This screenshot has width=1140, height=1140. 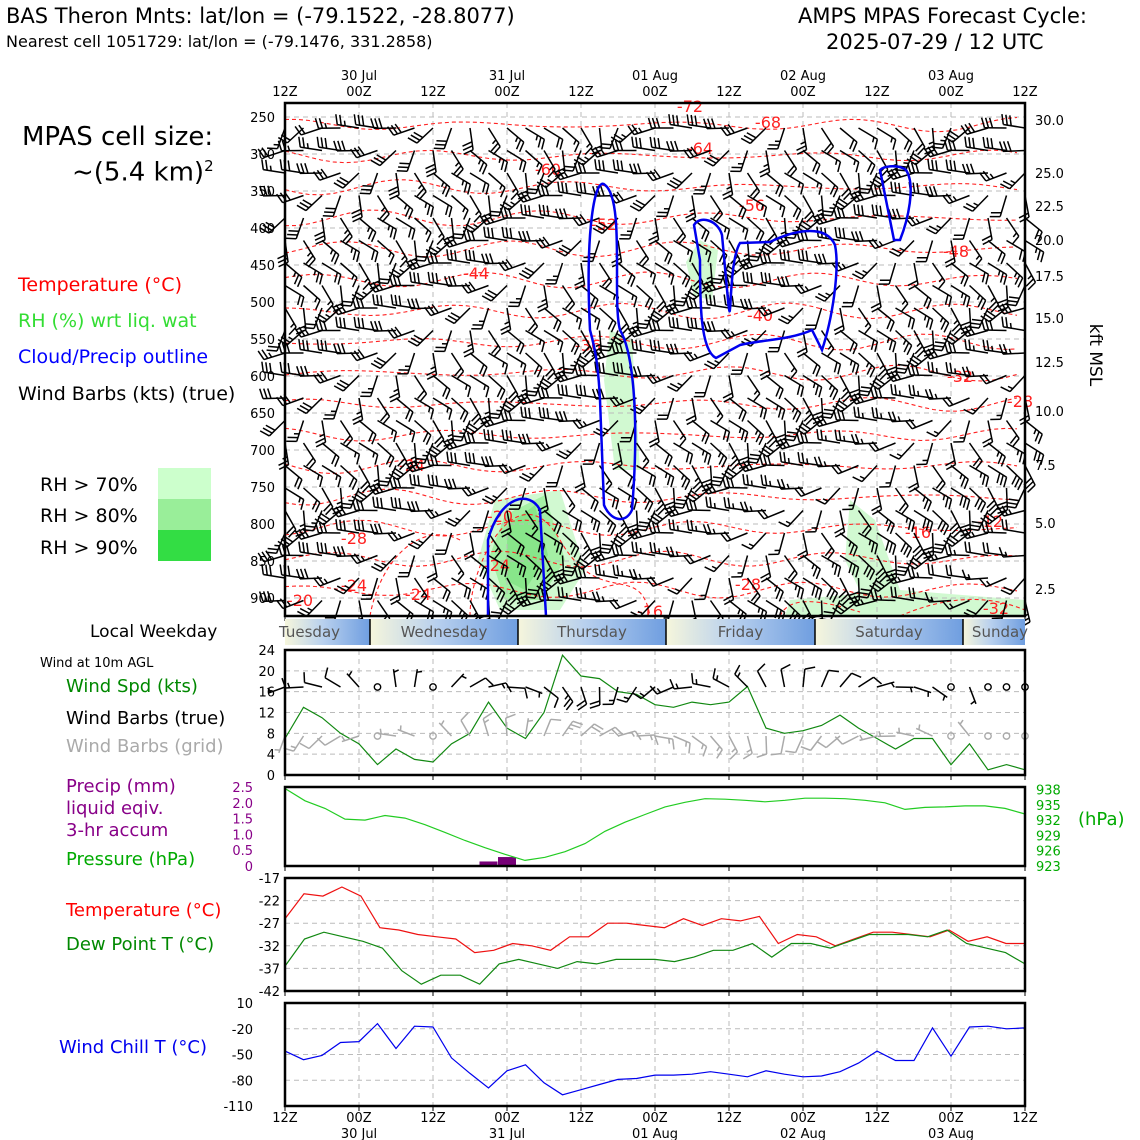 I want to click on temp-tick-label: -27, so click(x=269, y=924).